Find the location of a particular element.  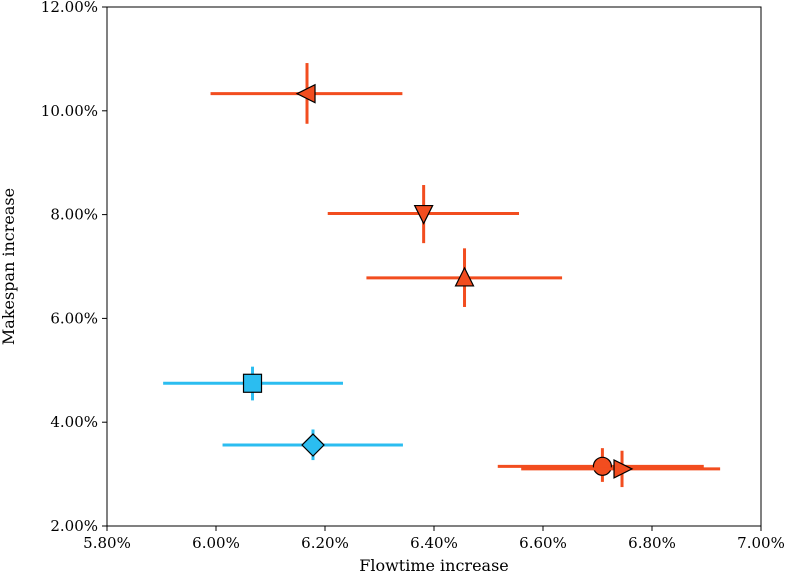

y-tick-label: 2.00% is located at coordinates (74, 526).